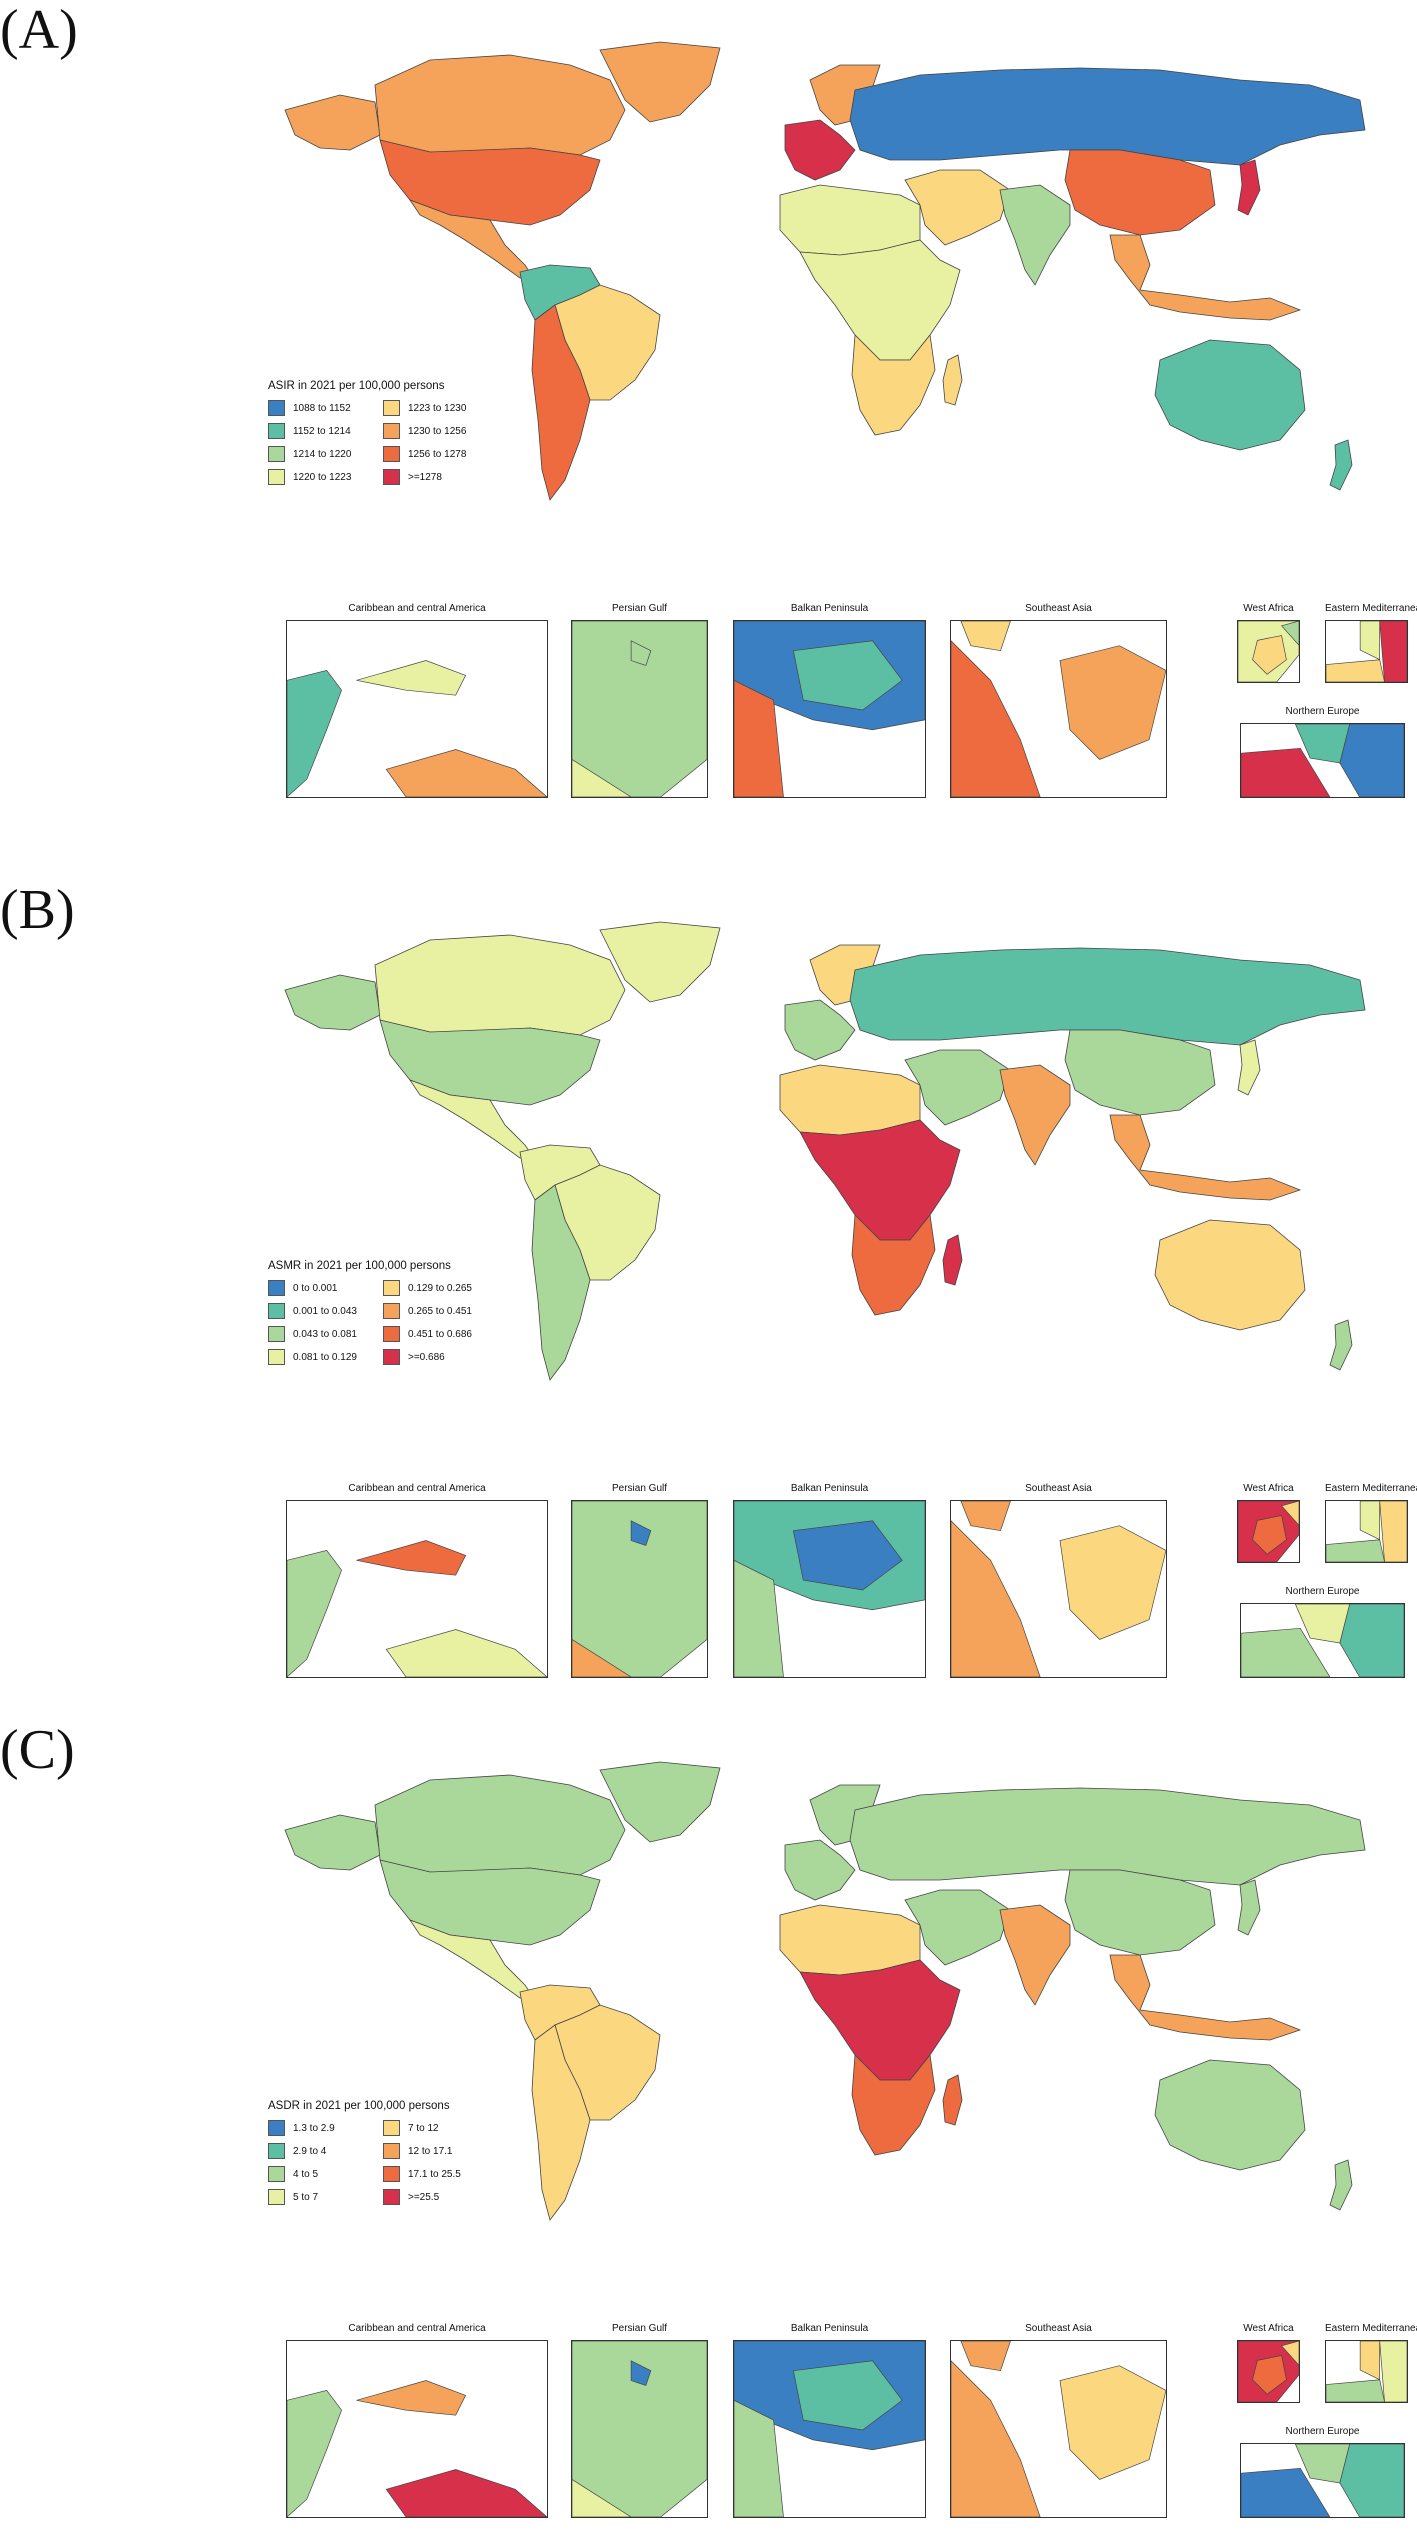 This screenshot has width=1417, height=2540. Describe the element at coordinates (322, 477) in the screenshot. I see `legend-label: 1220 to 1223` at that location.